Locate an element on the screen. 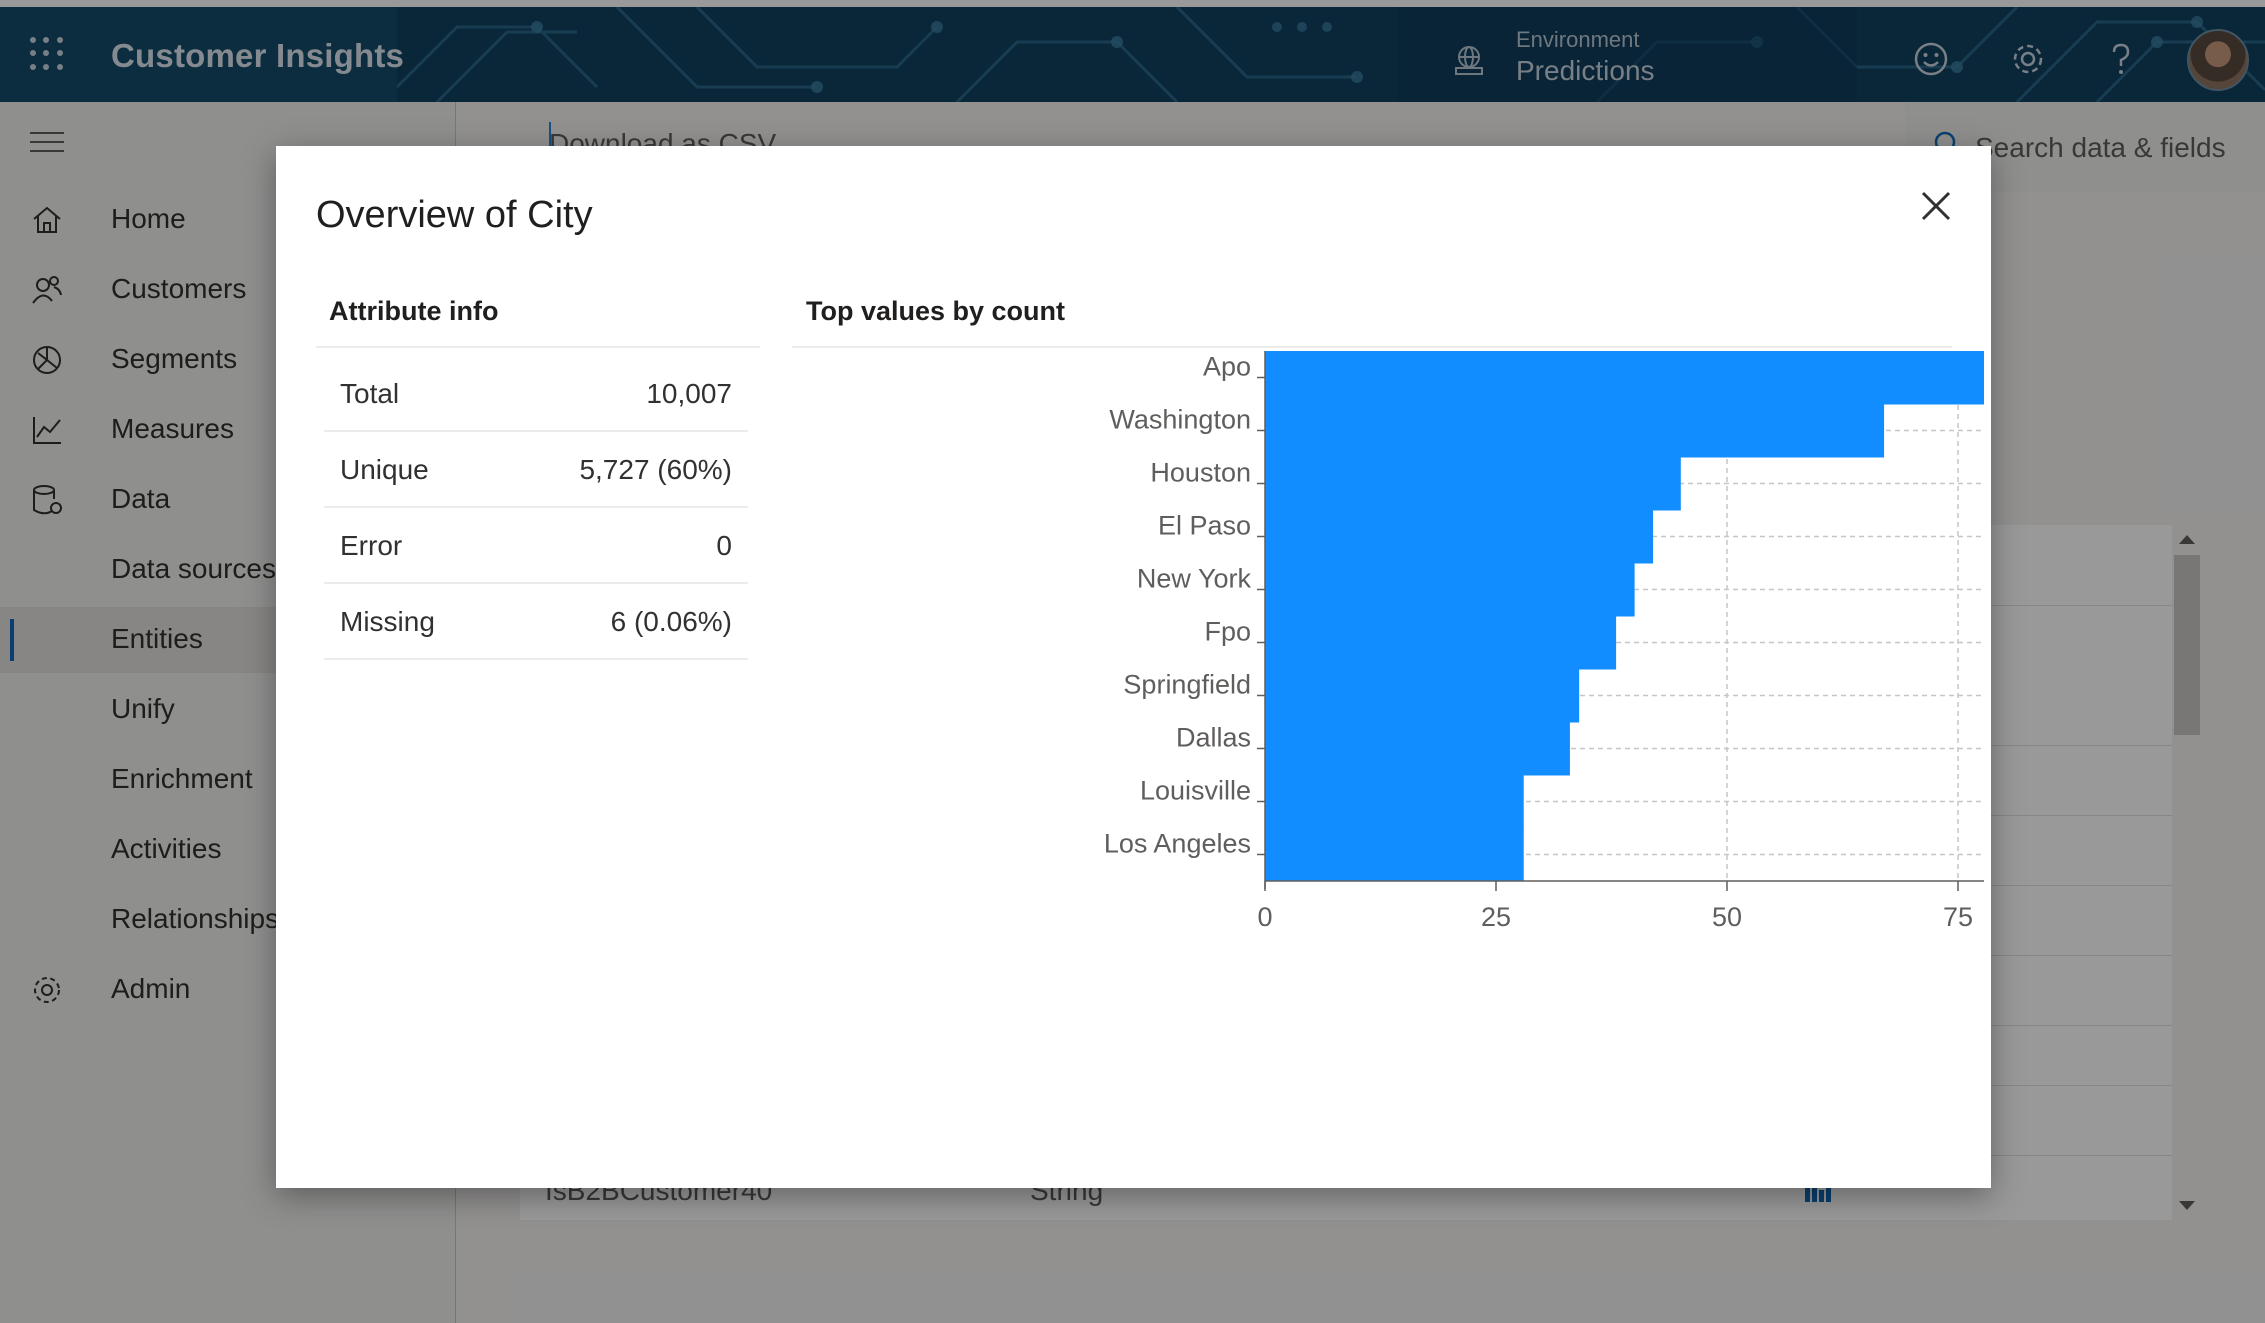 This screenshot has height=1323, width=2265. bar-chart-icon is located at coordinates (1818, 1192).